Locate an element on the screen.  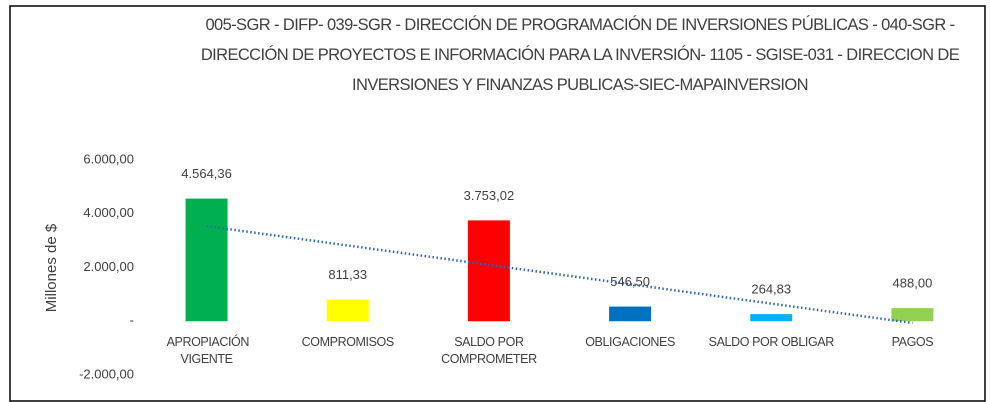
x-tick-label: SALDO POR OBLIGAR is located at coordinates (771, 342).